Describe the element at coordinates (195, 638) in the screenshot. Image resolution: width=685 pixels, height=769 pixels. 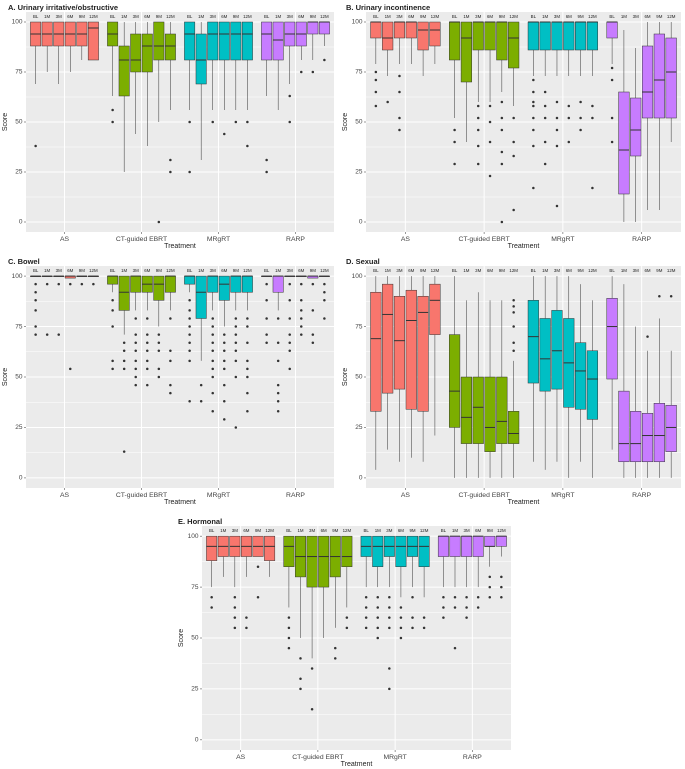
I see `y-tick-label: 50` at that location.